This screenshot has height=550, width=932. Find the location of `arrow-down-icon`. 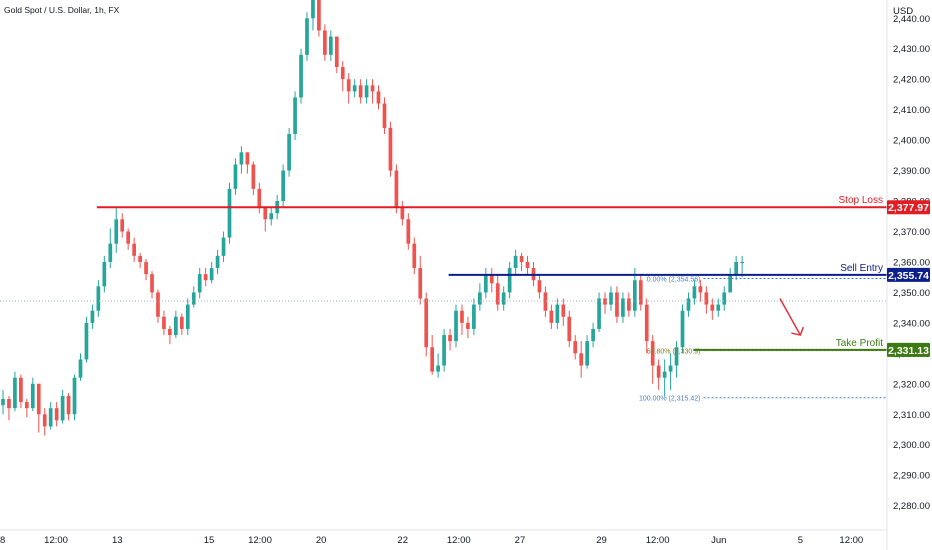

arrow-down-icon is located at coordinates (790, 317).